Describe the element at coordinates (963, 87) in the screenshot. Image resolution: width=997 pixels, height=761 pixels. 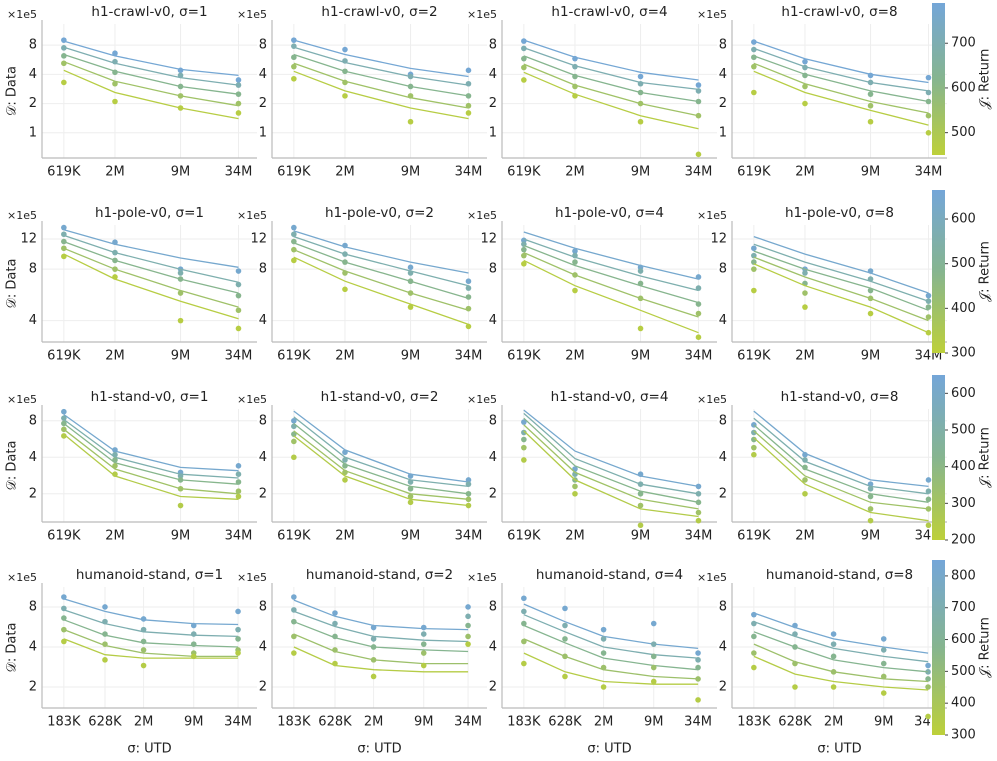
I see `colorbar-tick-label: 600` at that location.